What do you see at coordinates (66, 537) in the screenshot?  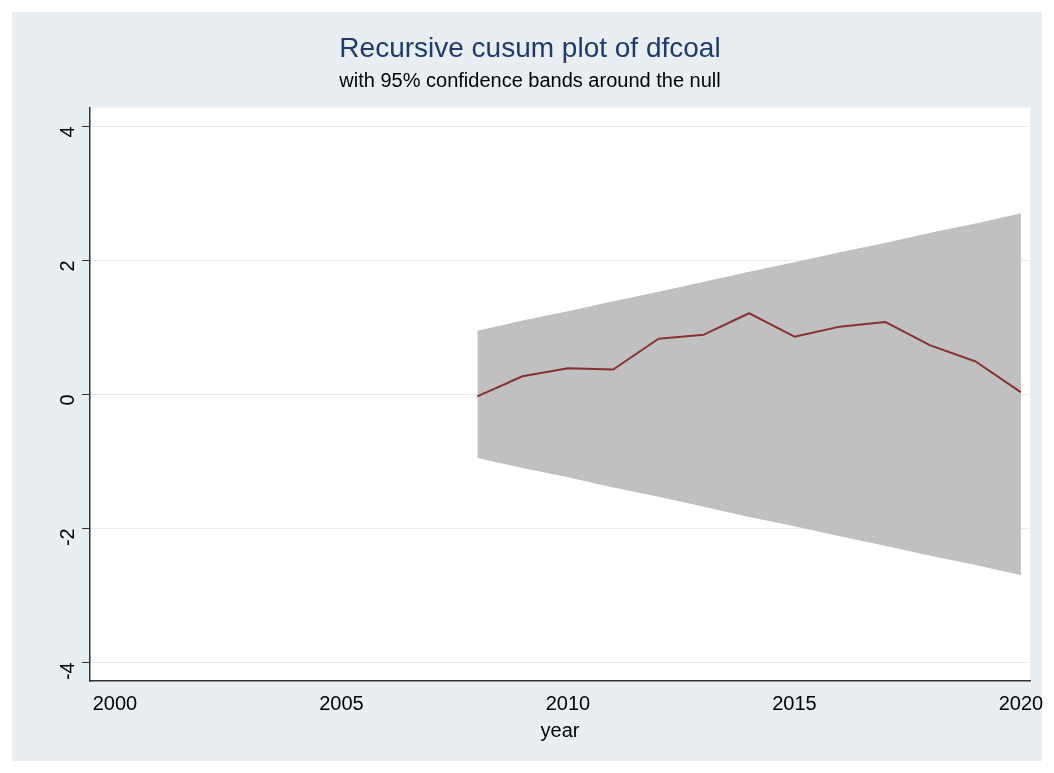 I see `y-tick-label: -2` at bounding box center [66, 537].